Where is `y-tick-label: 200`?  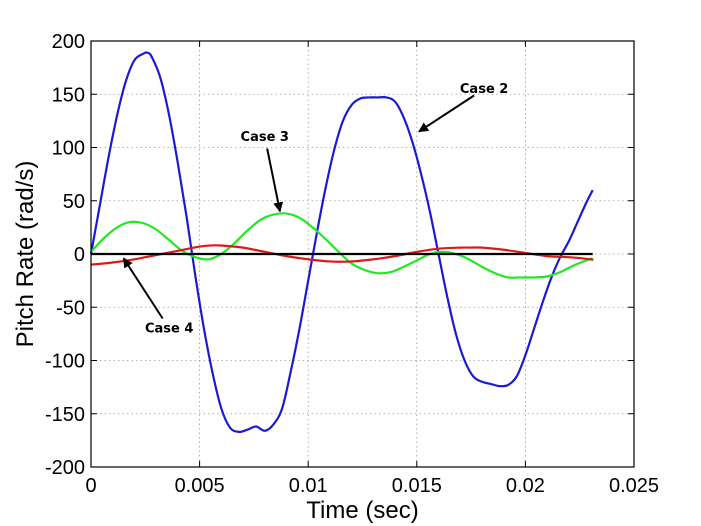 y-tick-label: 200 is located at coordinates (68, 42).